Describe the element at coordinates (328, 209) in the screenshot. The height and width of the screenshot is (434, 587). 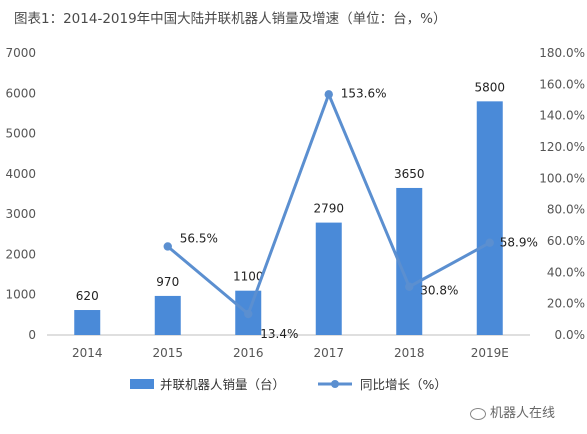
I see `bar-value-label: 2790` at that location.